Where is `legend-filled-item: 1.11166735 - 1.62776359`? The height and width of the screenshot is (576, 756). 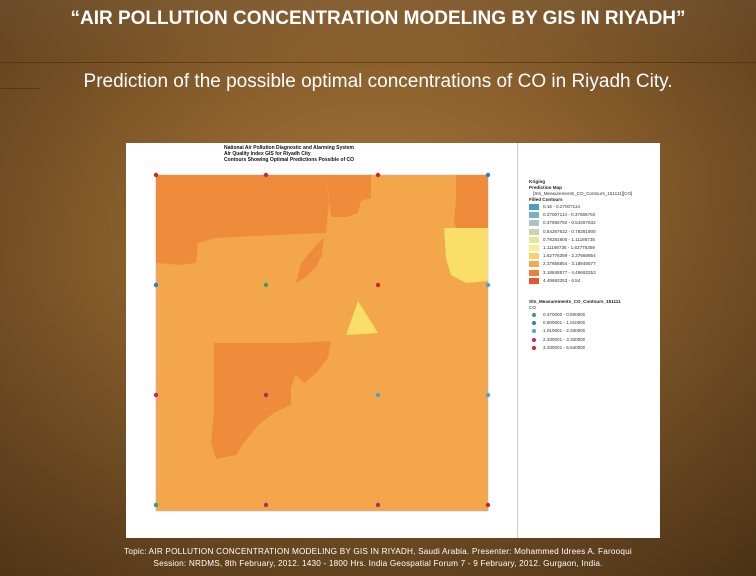 legend-filled-item: 1.11166735 - 1.62776359 is located at coordinates (593, 248).